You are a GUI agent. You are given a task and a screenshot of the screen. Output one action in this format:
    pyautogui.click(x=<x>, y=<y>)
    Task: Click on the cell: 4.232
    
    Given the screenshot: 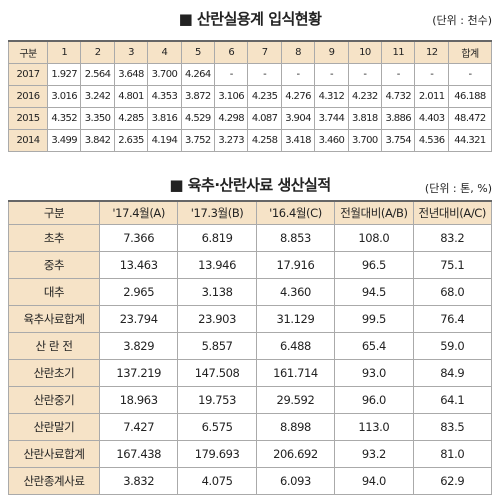 What is the action you would take?
    pyautogui.click(x=365, y=96)
    